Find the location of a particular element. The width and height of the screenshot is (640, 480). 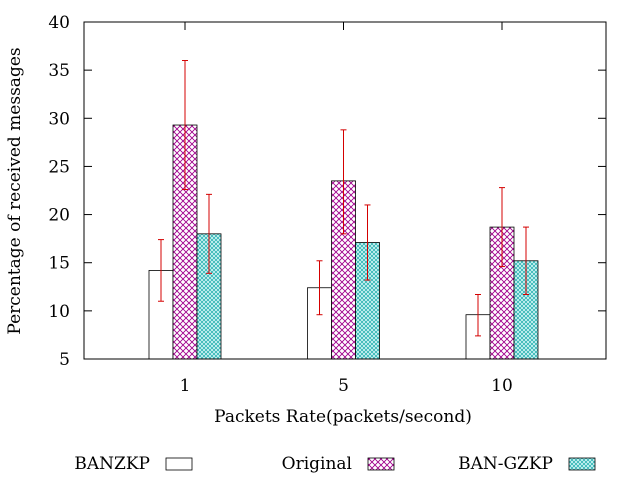

legend: BANZKP Original BAN-GZKP is located at coordinates (335, 464).